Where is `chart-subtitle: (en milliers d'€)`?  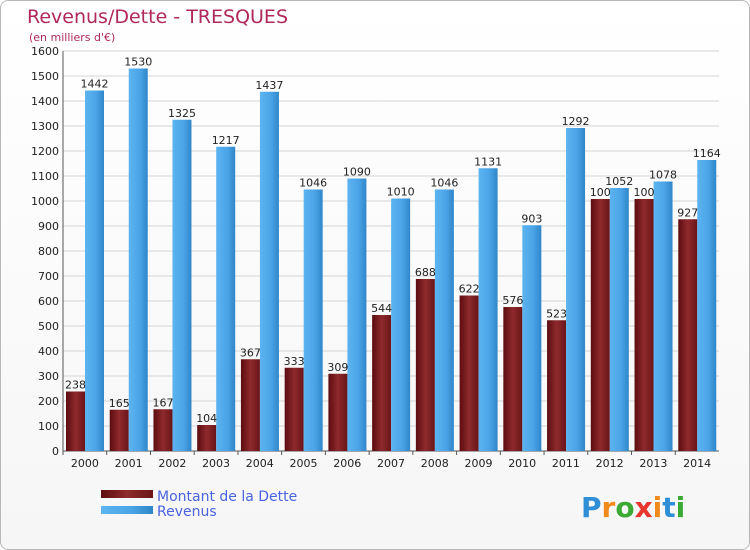 chart-subtitle: (en milliers d'€) is located at coordinates (72, 37).